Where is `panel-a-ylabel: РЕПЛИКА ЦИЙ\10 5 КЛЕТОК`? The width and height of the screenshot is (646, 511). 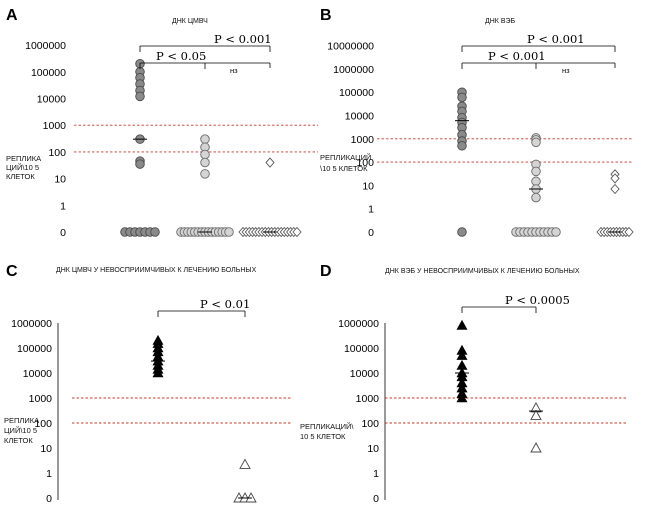
panel-a-ylabel: РЕПЛИКА ЦИЙ\10 5 КЛЕТОК is located at coordinates (23, 167).